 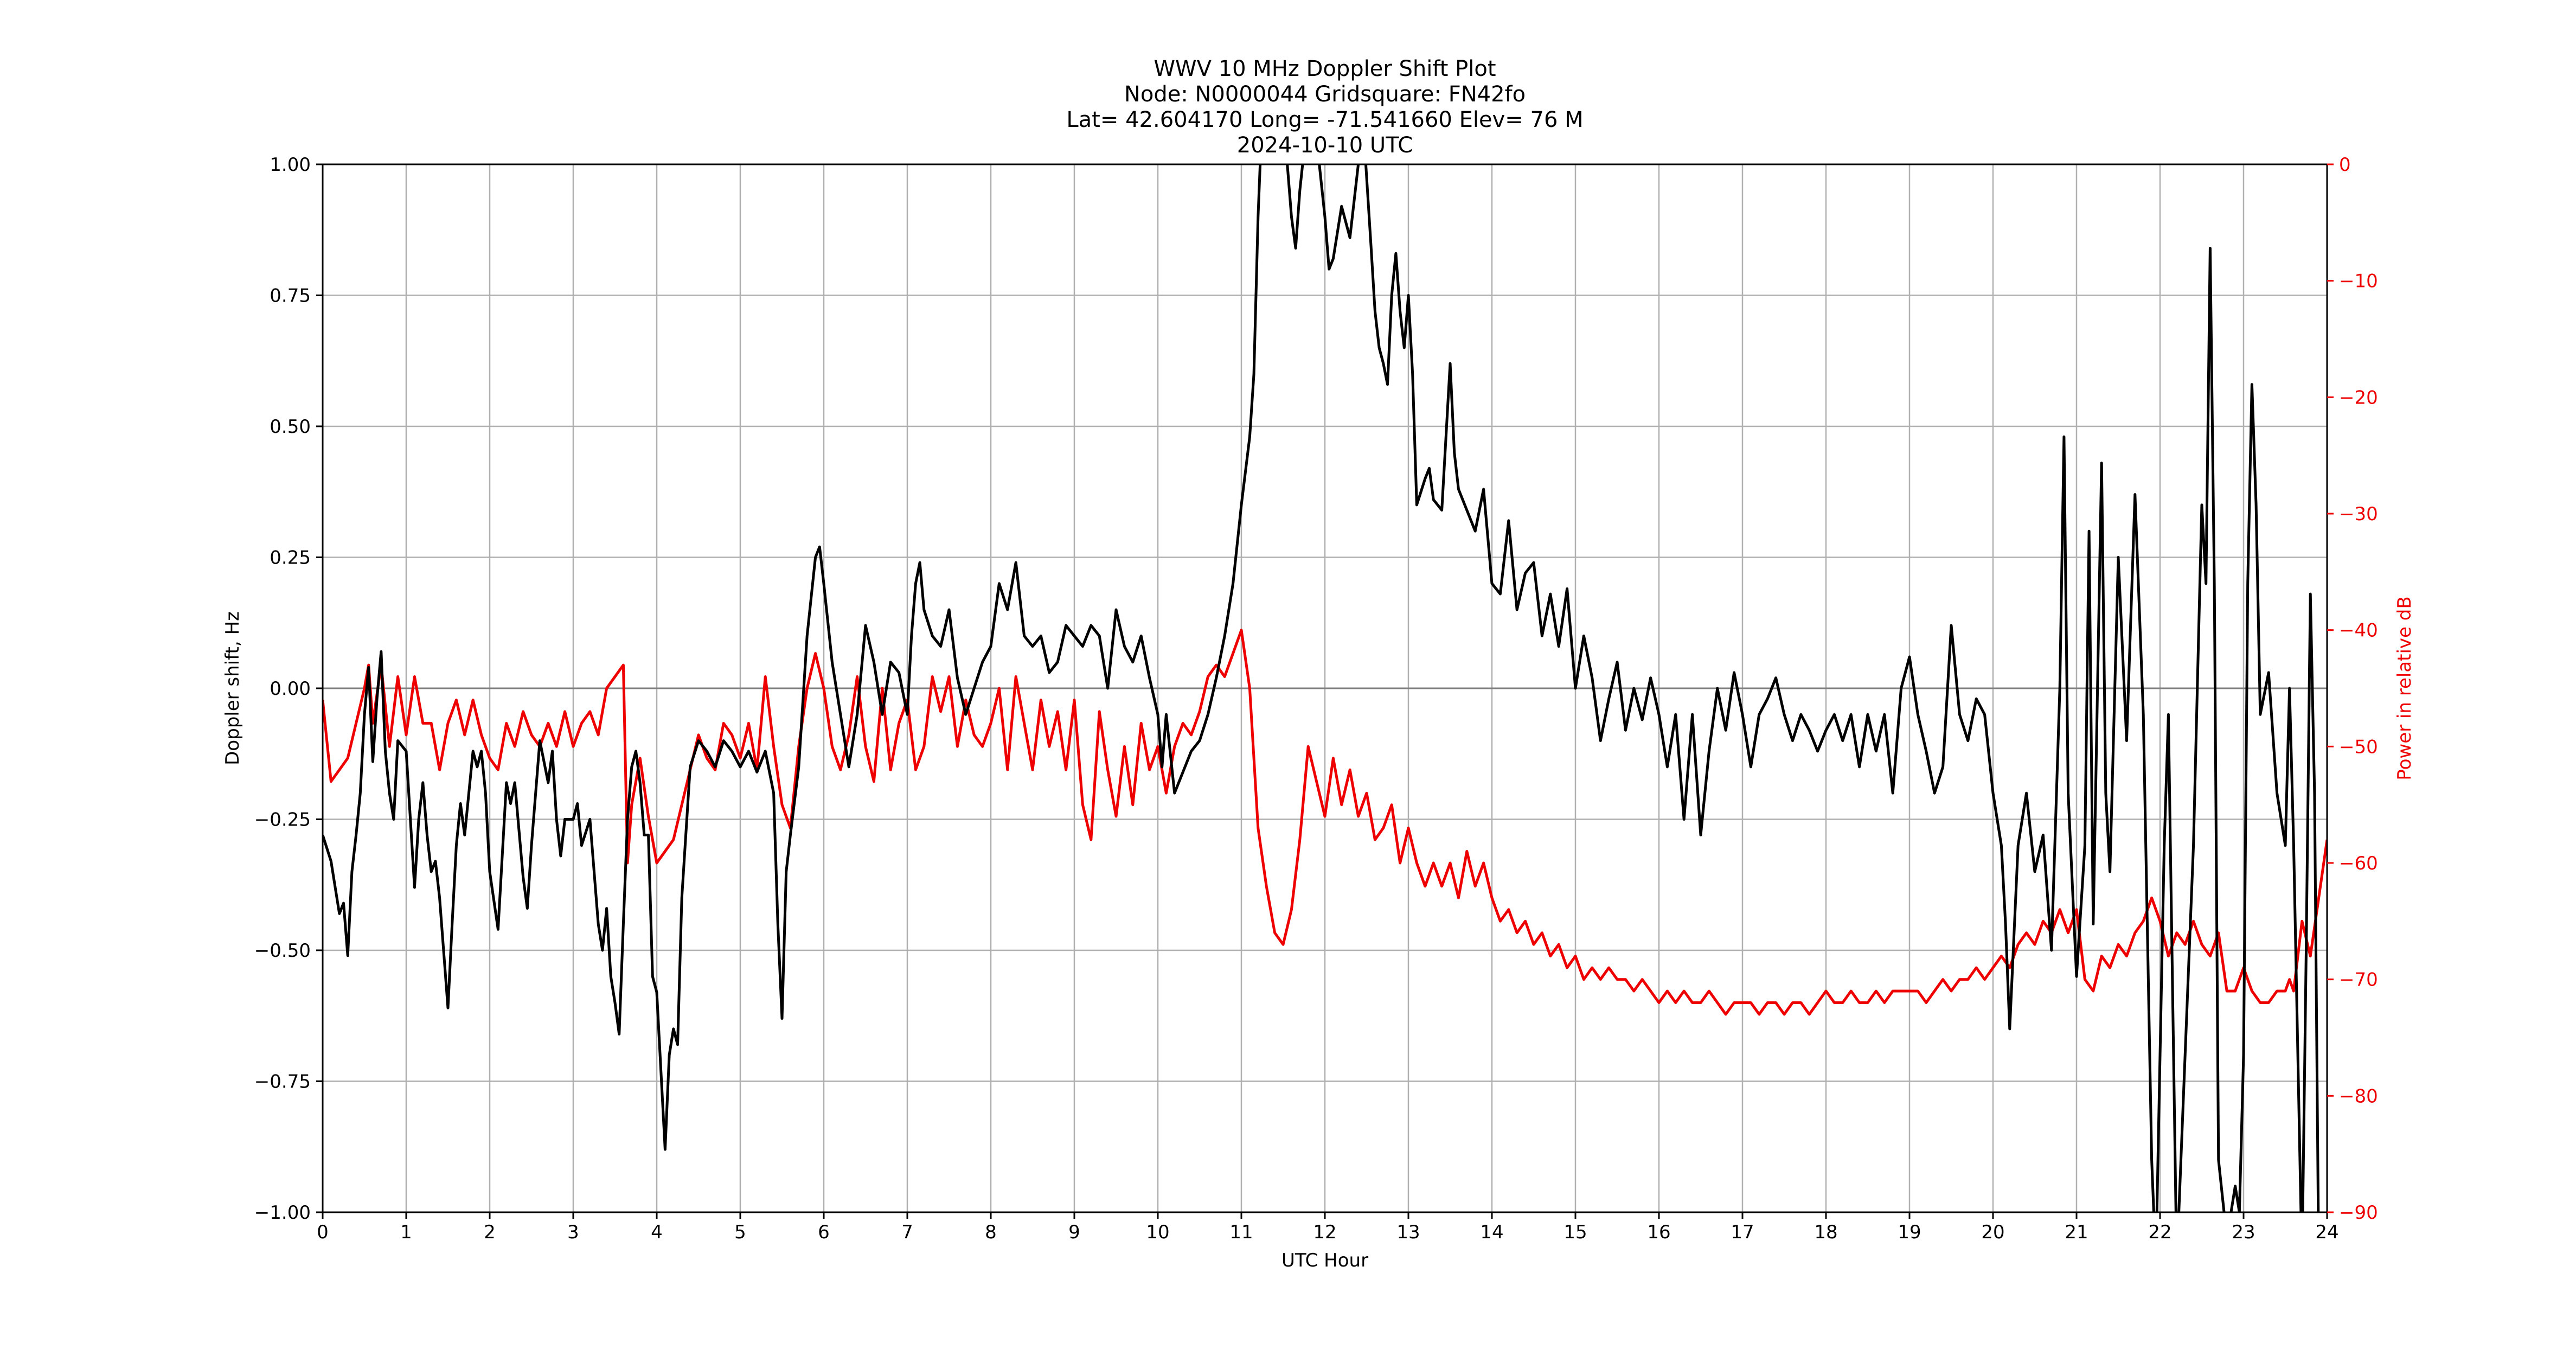 I want to click on y2-tick-label: −80, so click(x=2358, y=1096).